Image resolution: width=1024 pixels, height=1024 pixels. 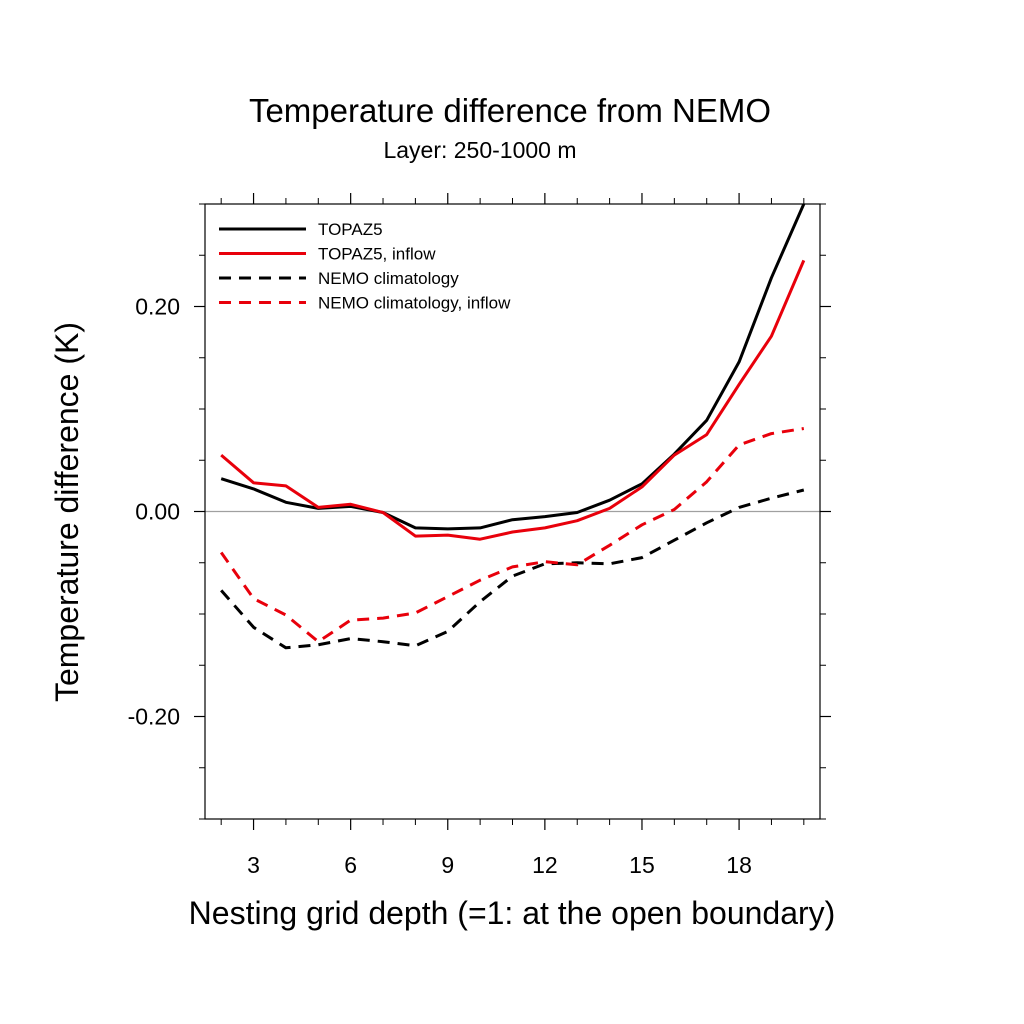 I want to click on y-tick-label: 0.20, so click(x=157, y=307).